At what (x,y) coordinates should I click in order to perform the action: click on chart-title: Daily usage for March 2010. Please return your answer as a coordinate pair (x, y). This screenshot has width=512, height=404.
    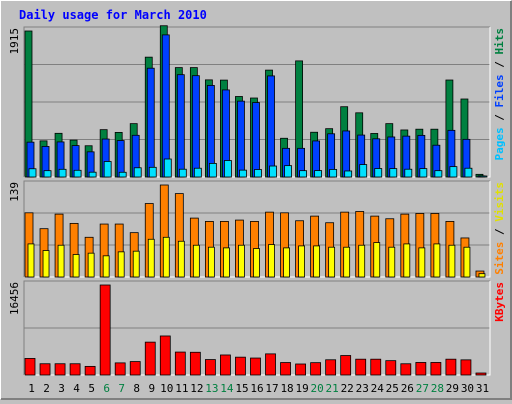
    Looking at the image, I should click on (113, 15).